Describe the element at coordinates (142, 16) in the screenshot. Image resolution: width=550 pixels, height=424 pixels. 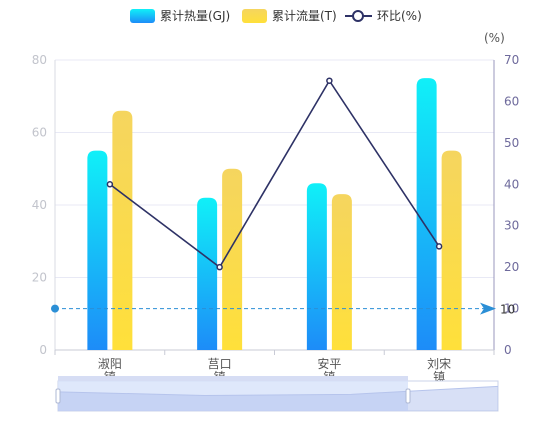
I see `legend-swatch-heat` at that location.